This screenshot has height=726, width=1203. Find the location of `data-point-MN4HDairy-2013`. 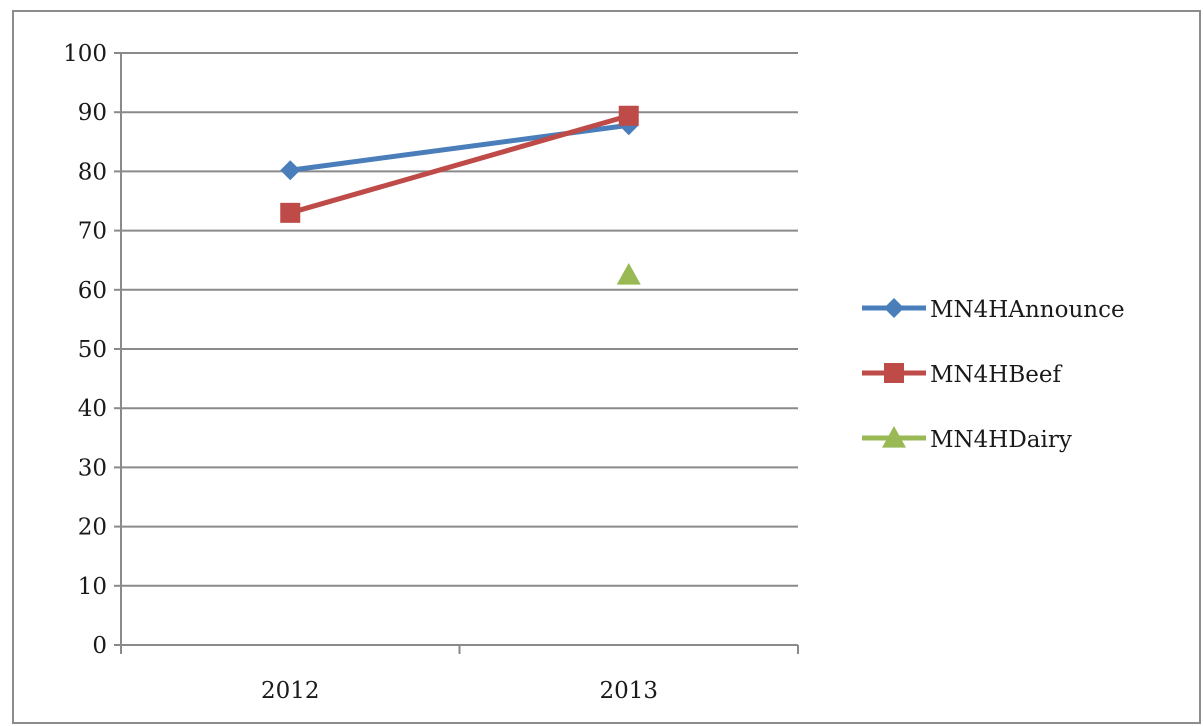

data-point-MN4HDairy-2013 is located at coordinates (629, 274).